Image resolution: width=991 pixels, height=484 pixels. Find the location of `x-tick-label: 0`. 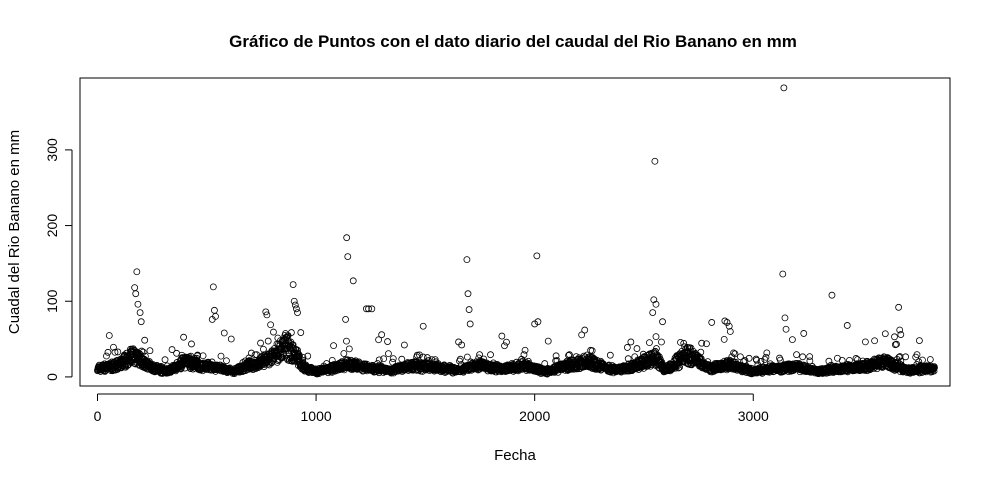

x-tick-label: 0 is located at coordinates (98, 416).